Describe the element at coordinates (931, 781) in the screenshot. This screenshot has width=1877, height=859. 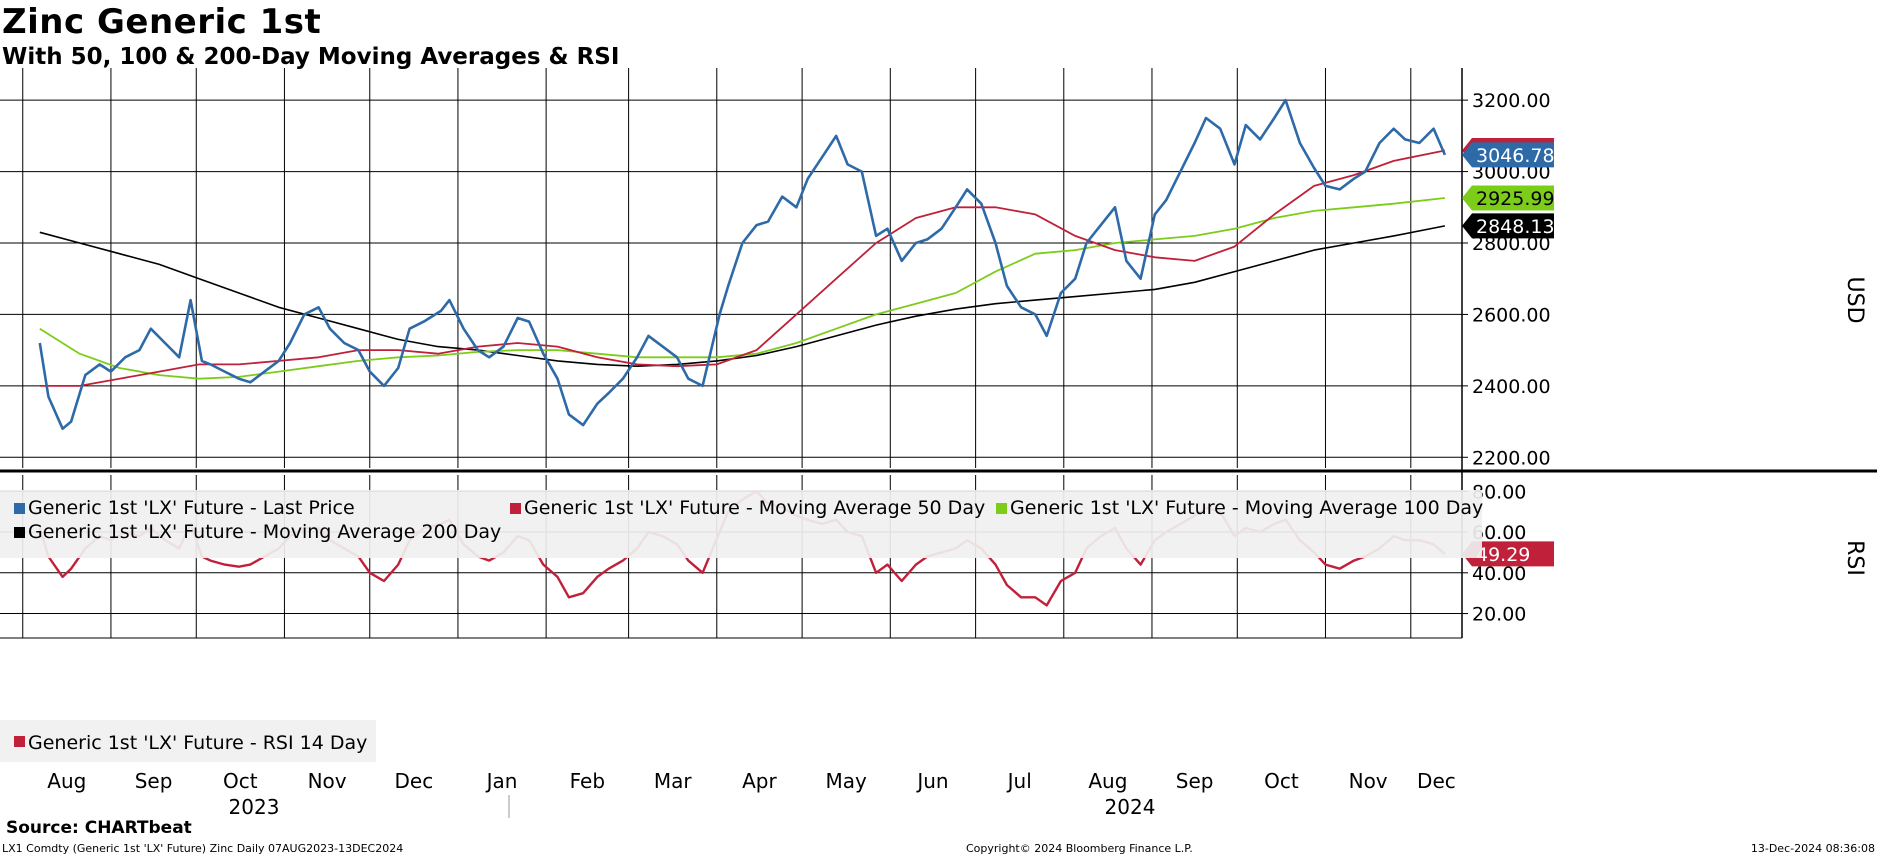
I see `x-month-label: Jun` at that location.